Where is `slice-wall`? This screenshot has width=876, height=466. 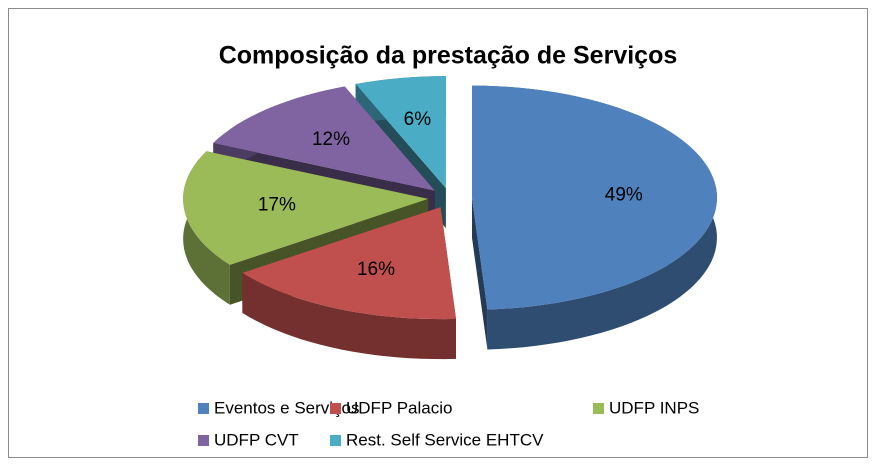 slice-wall is located at coordinates (349, 316).